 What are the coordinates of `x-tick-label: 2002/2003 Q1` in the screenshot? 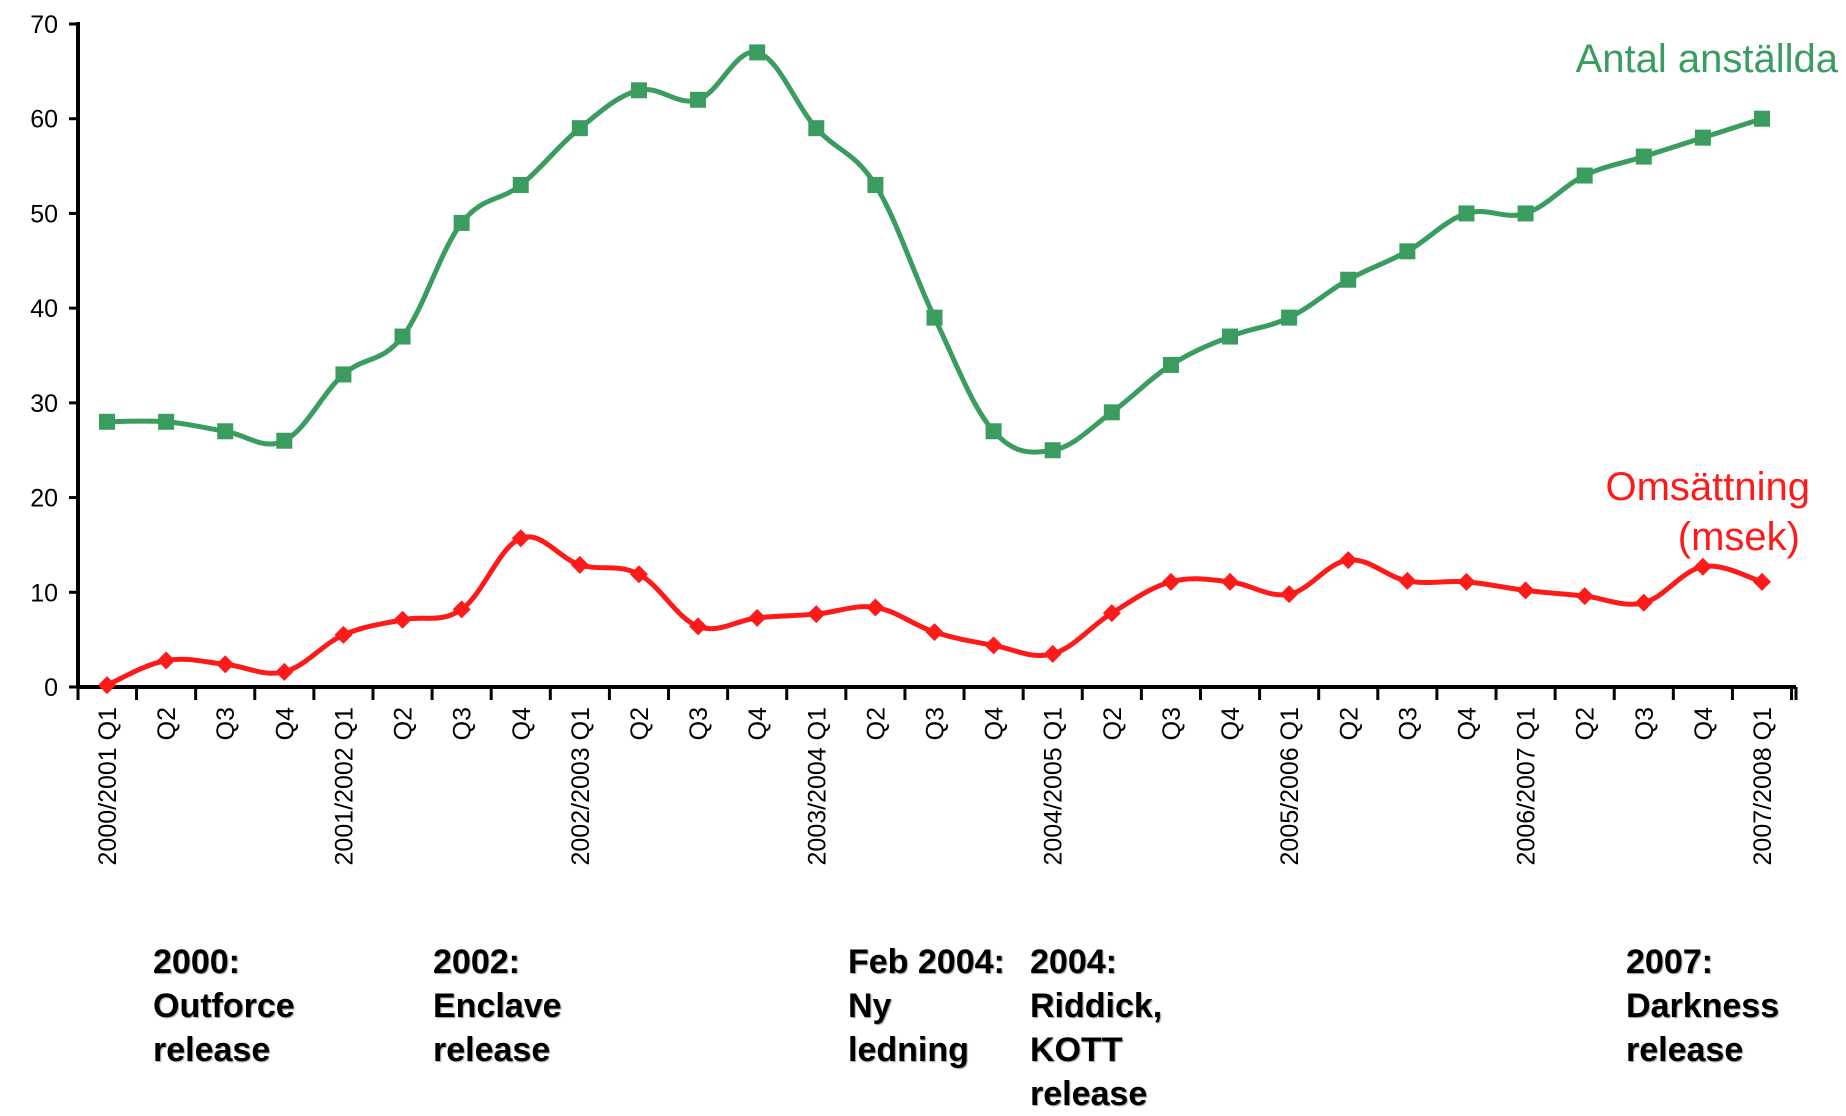 It's located at (581, 786).